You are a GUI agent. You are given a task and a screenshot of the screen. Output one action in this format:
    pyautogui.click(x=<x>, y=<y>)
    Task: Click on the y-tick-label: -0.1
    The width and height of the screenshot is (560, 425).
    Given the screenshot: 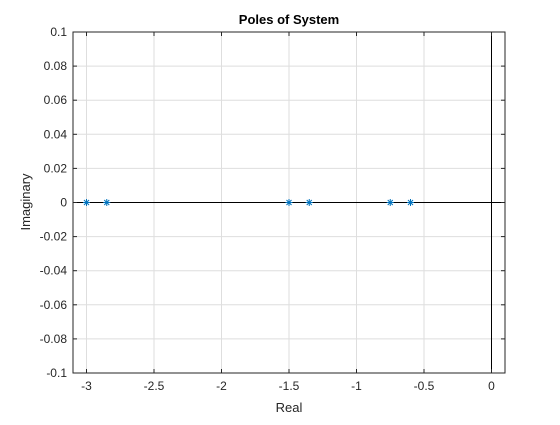 What is the action you would take?
    pyautogui.click(x=56, y=373)
    